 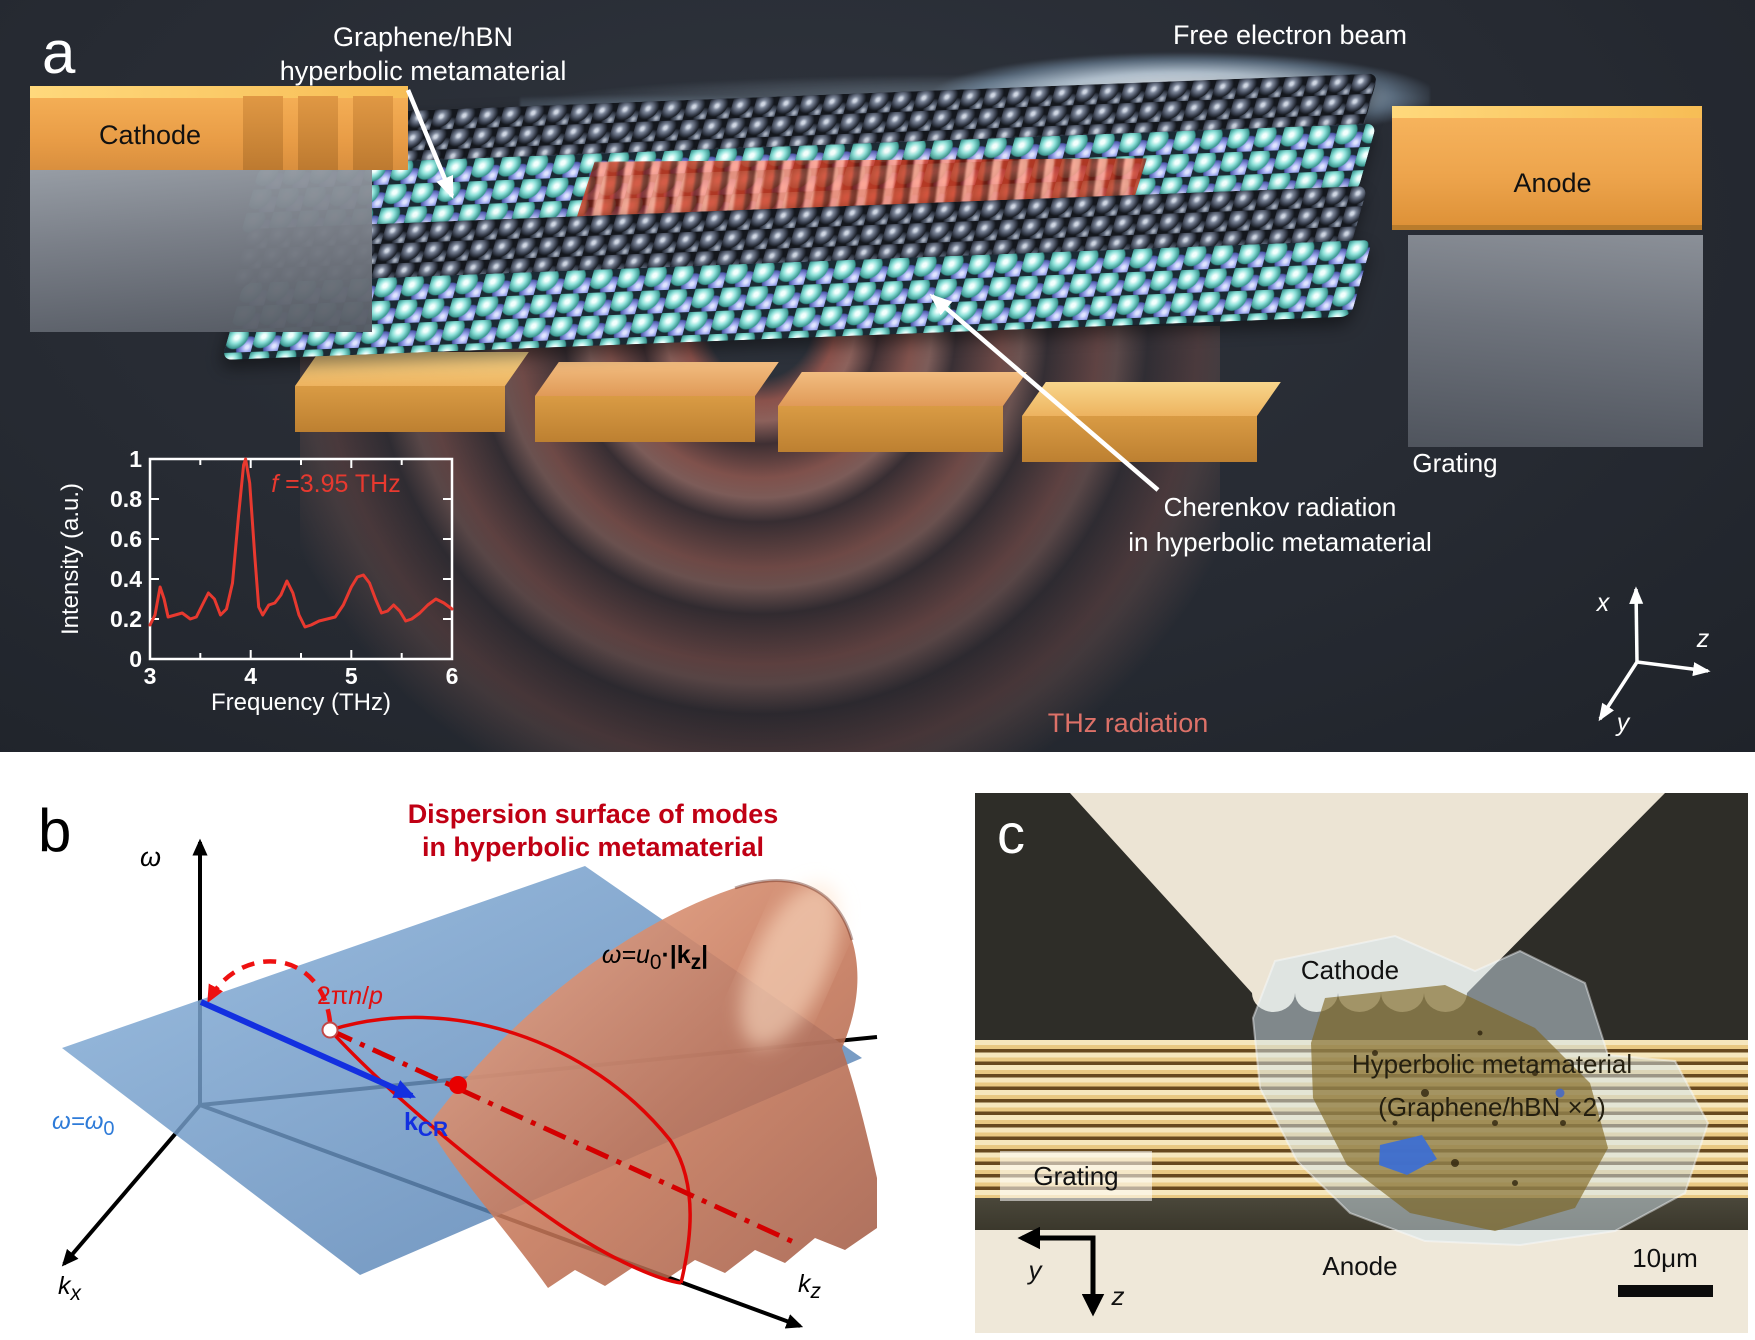 What do you see at coordinates (151, 857) in the screenshot?
I see `omega-axis-label: ω` at bounding box center [151, 857].